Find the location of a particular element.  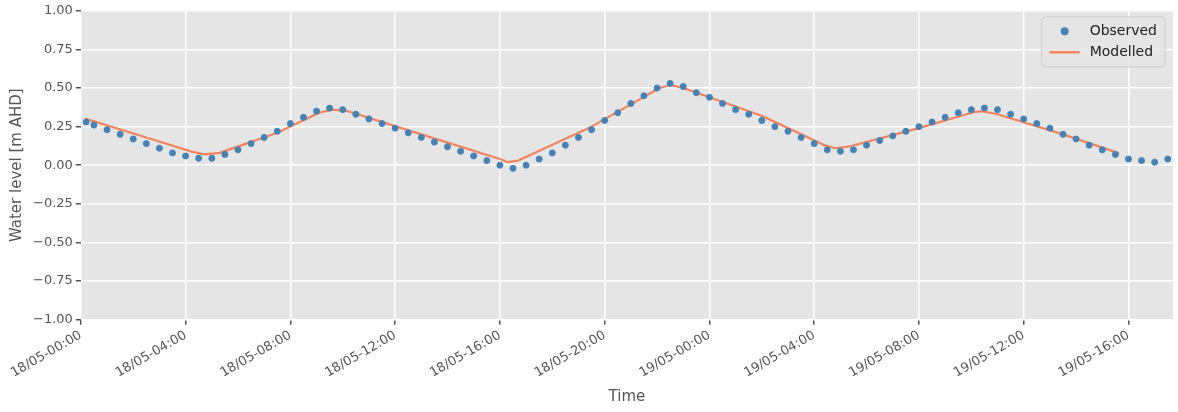

y-tick-label: 0.75 is located at coordinates (58, 48).